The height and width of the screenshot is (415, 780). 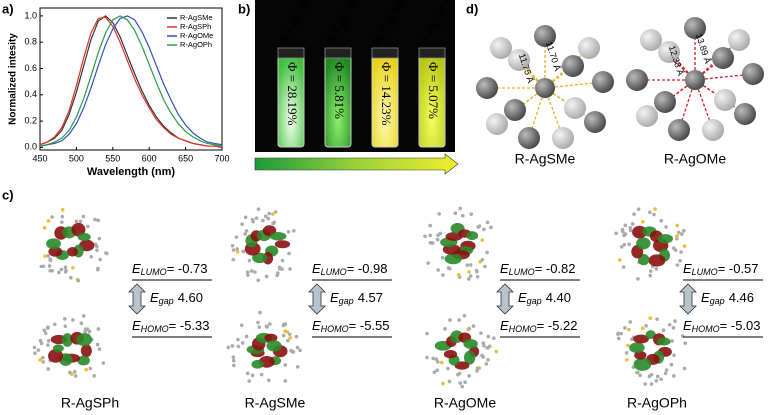 What do you see at coordinates (695, 159) in the screenshot?
I see `structure-name: R-AgOMe` at bounding box center [695, 159].